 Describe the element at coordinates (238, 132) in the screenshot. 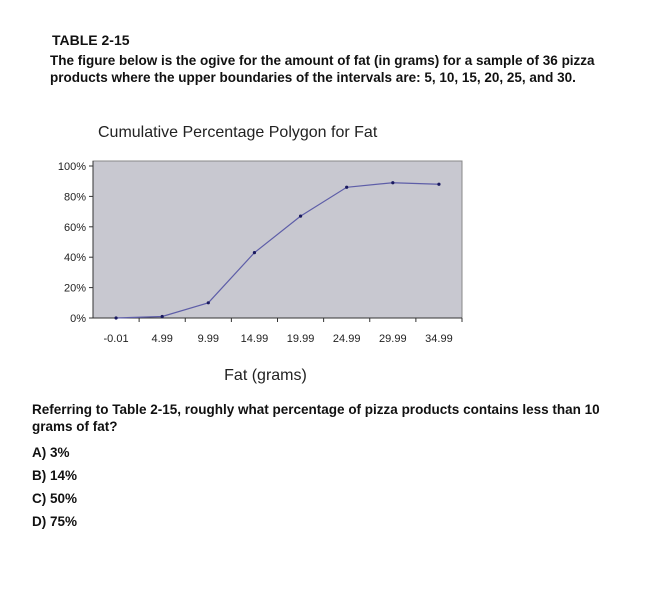

I see `chart-title: Cumulative Percentage Polygon for Fat` at that location.